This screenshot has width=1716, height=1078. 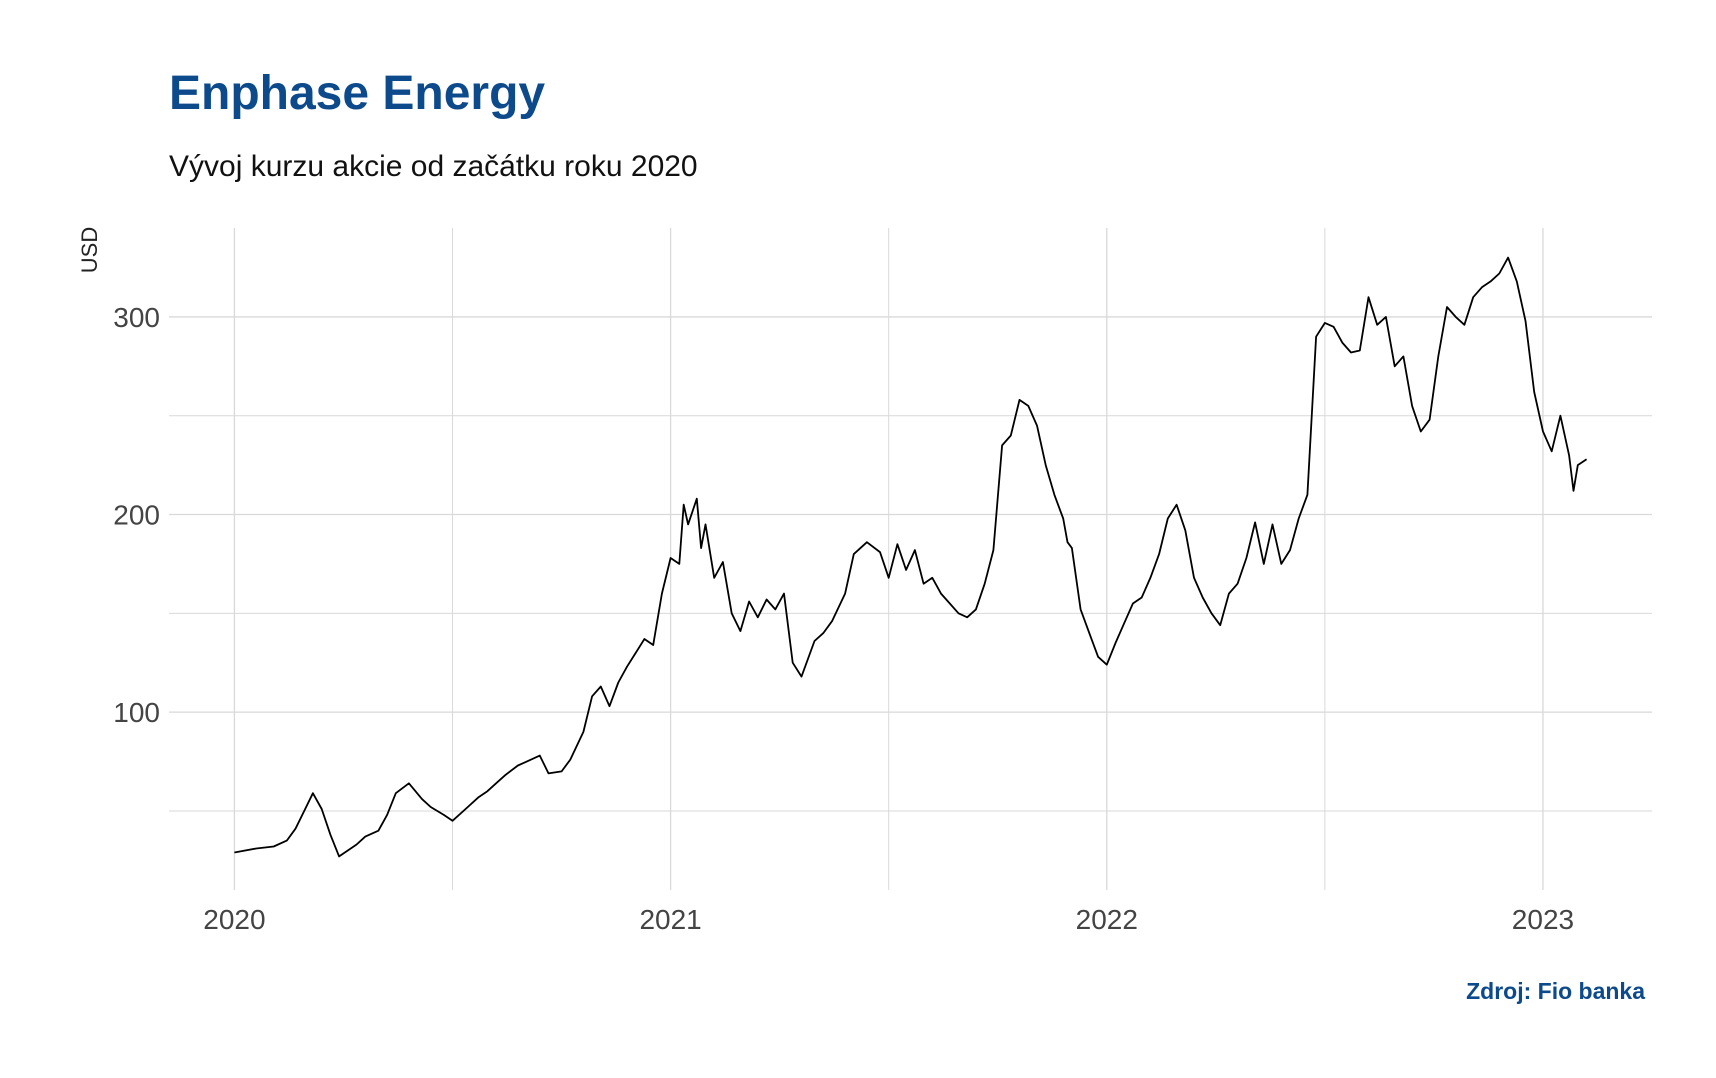 I want to click on x-tick-label: 2020, so click(x=234, y=919).